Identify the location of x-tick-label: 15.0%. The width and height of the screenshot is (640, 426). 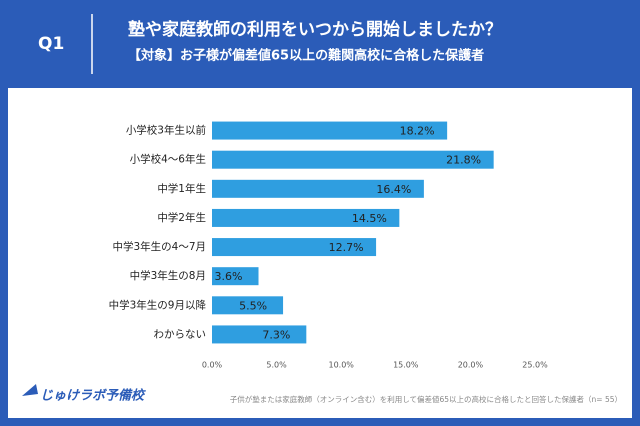
(406, 365).